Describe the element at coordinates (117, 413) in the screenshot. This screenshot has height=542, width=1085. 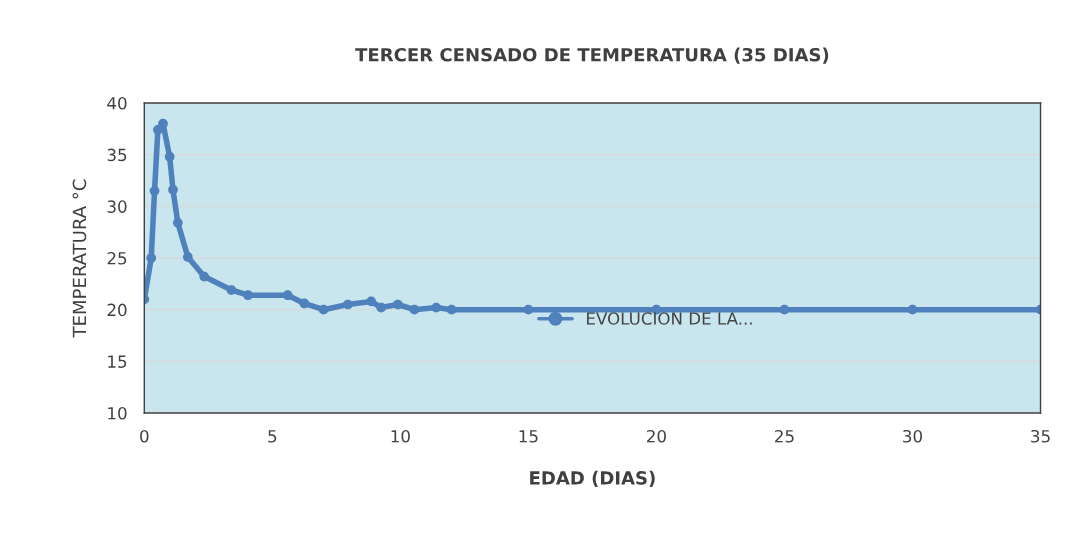
I see `y-tick-label: 10` at that location.